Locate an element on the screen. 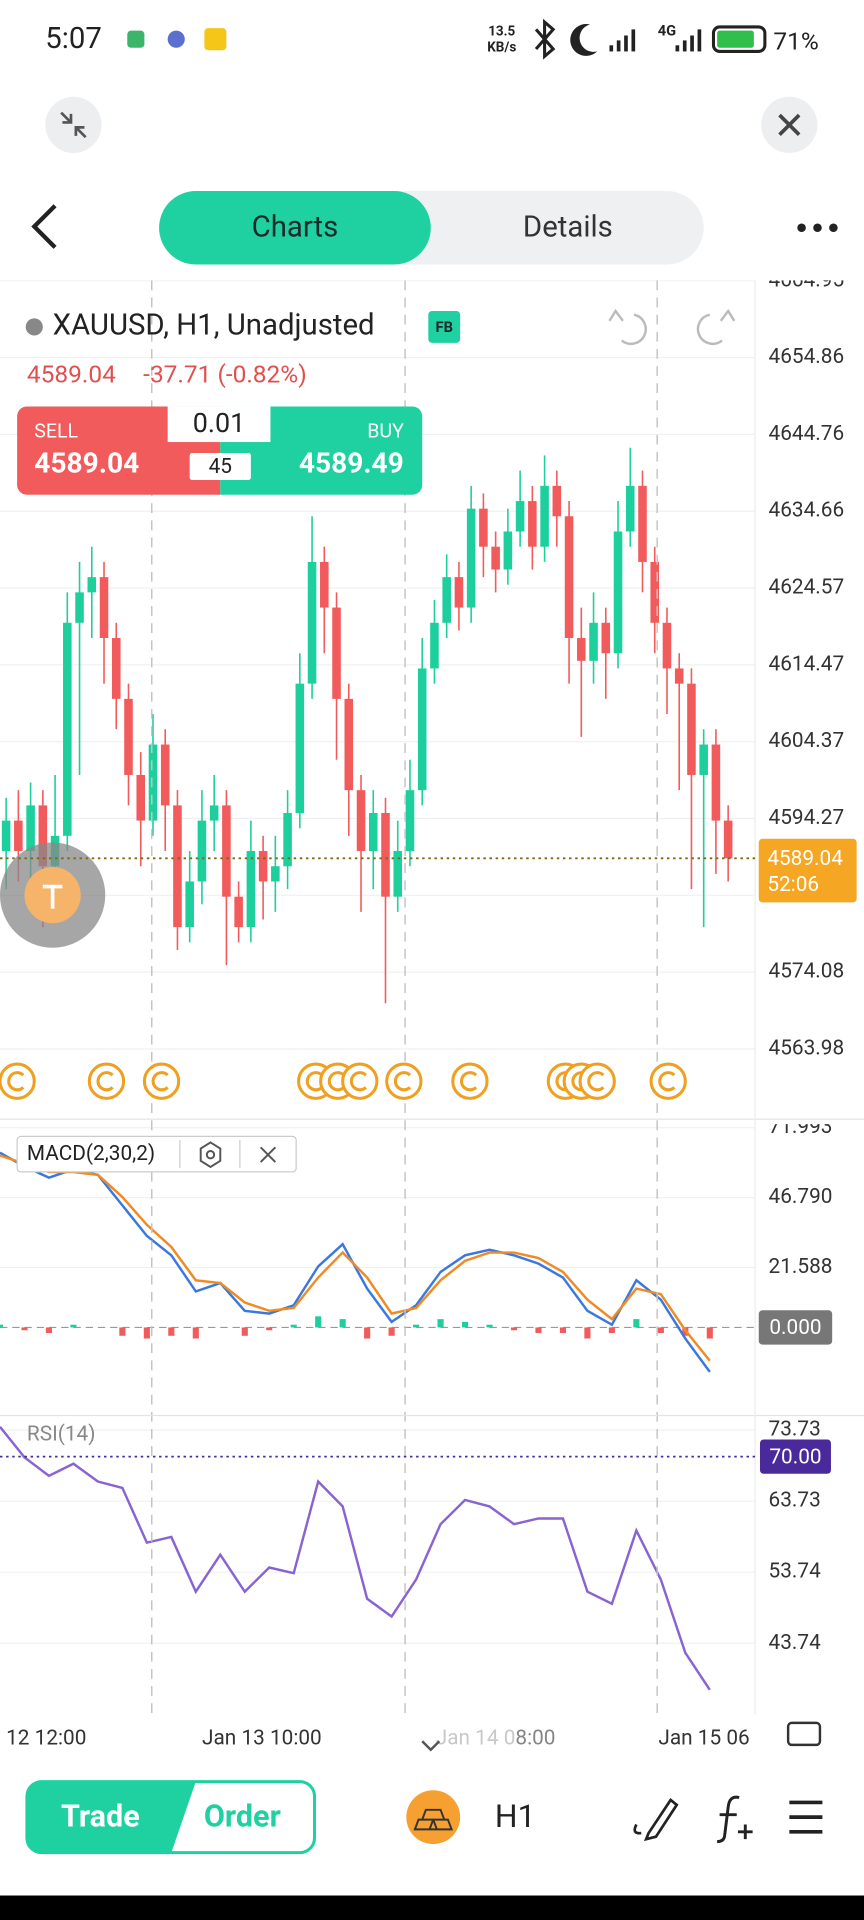 Image resolution: width=864 pixels, height=1920 pixels. speed-unit: KB/s is located at coordinates (501, 47).